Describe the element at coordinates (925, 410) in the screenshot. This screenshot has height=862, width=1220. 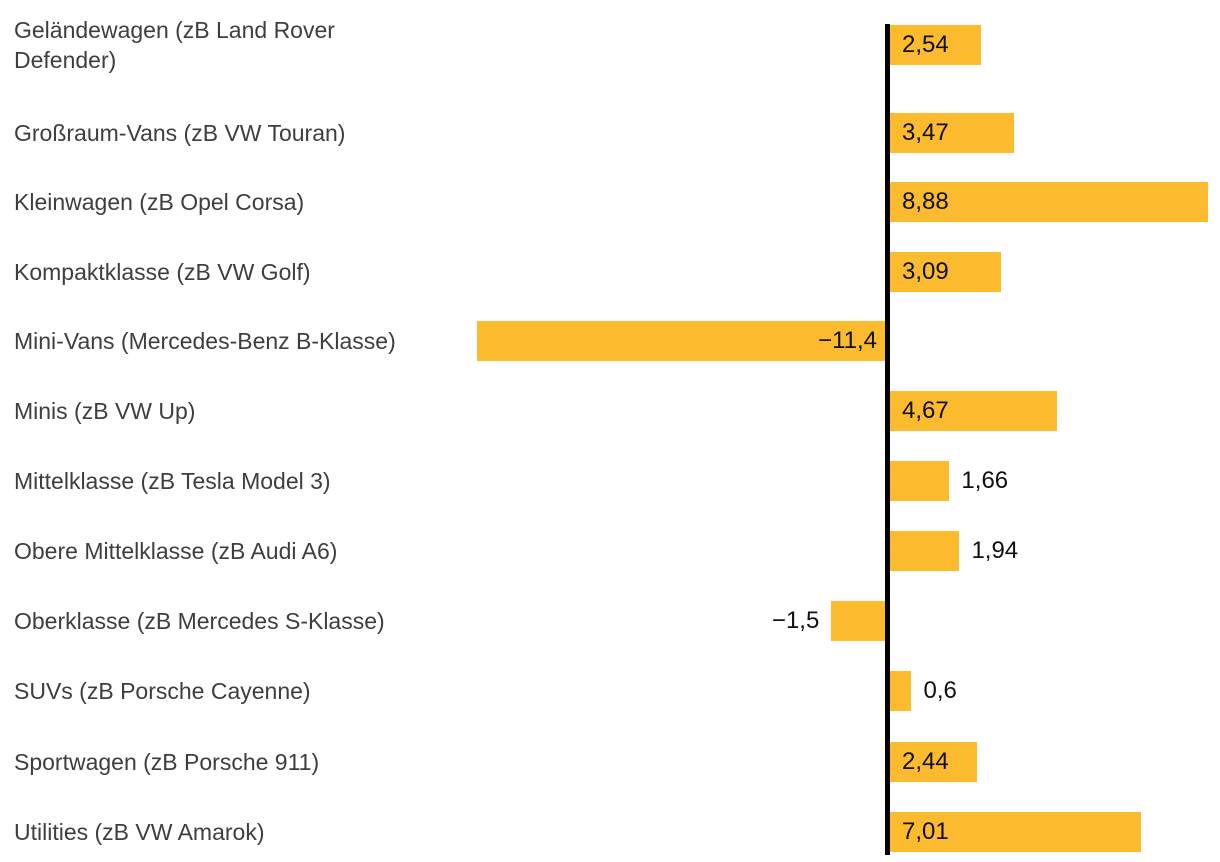
I see `value-label: 4,67` at that location.